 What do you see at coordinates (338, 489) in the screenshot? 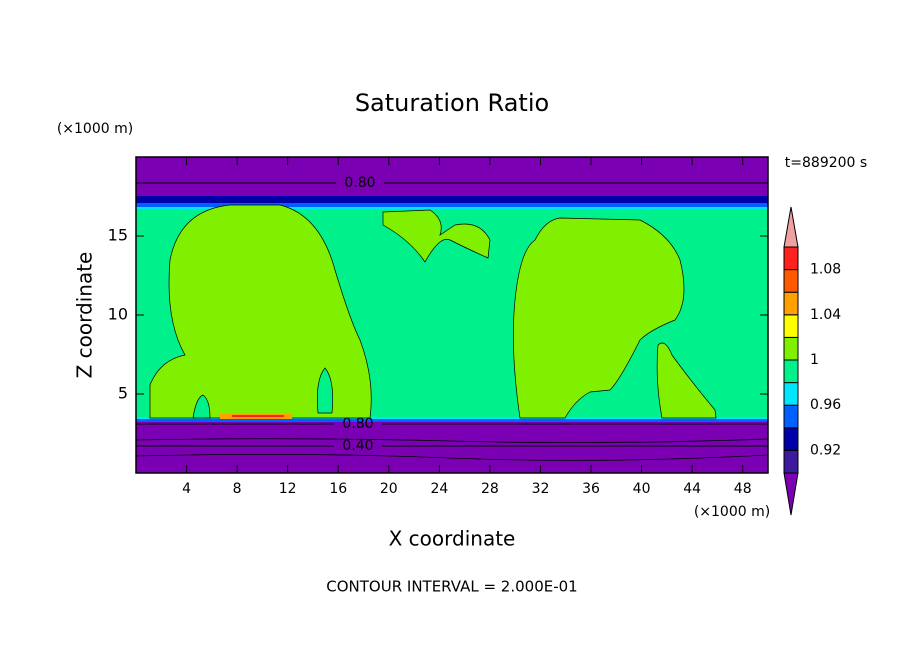
I see `x-tick-label: 16` at bounding box center [338, 489].